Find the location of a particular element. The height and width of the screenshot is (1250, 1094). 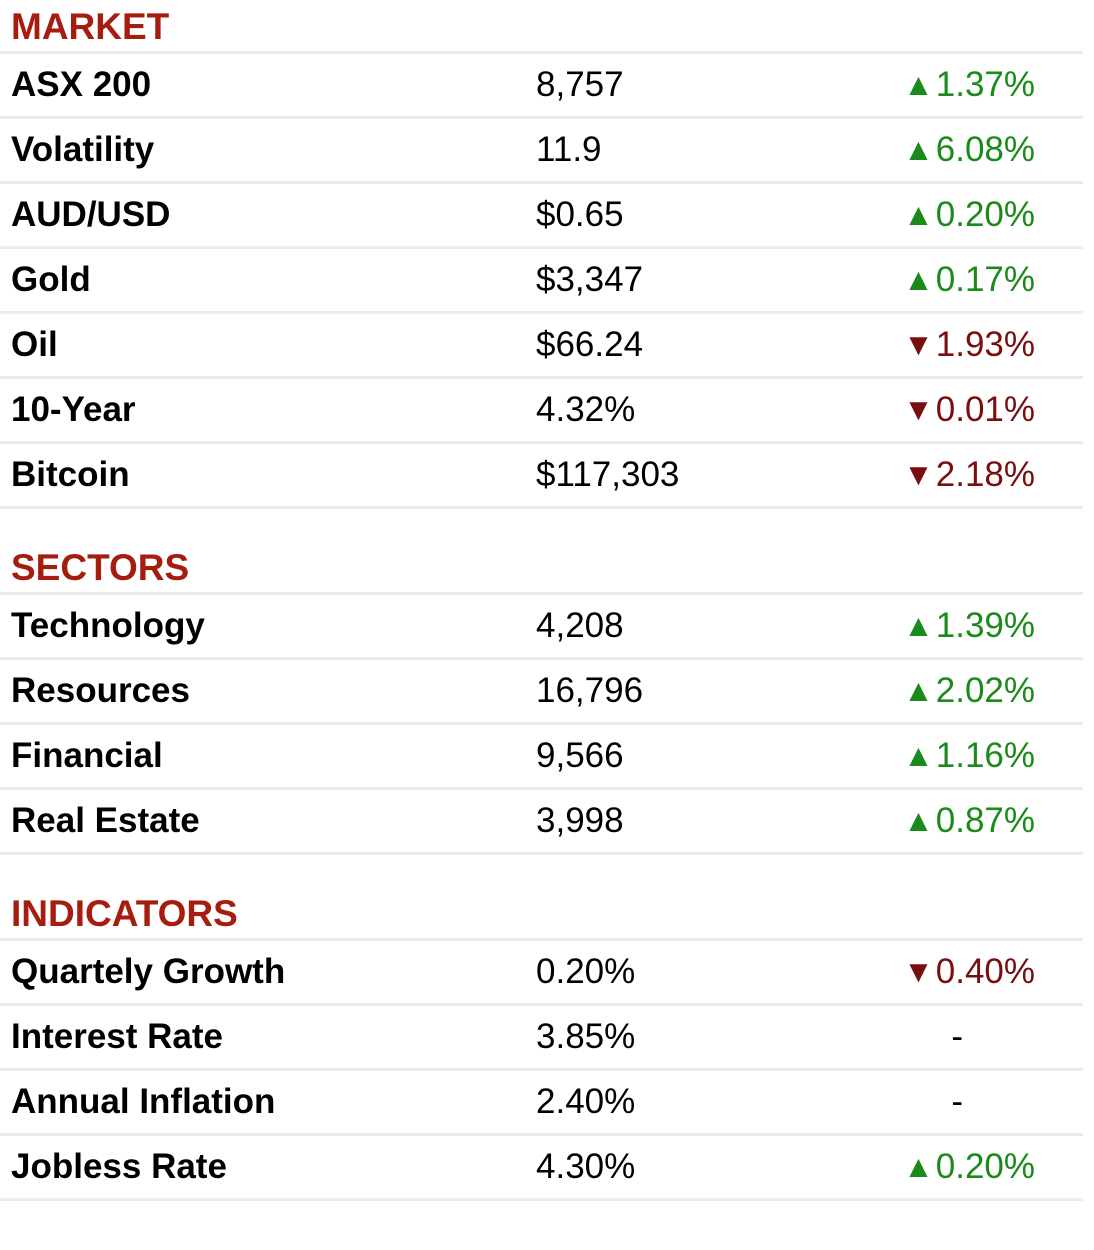

row-change: ▲2.02% is located at coordinates (969, 691).